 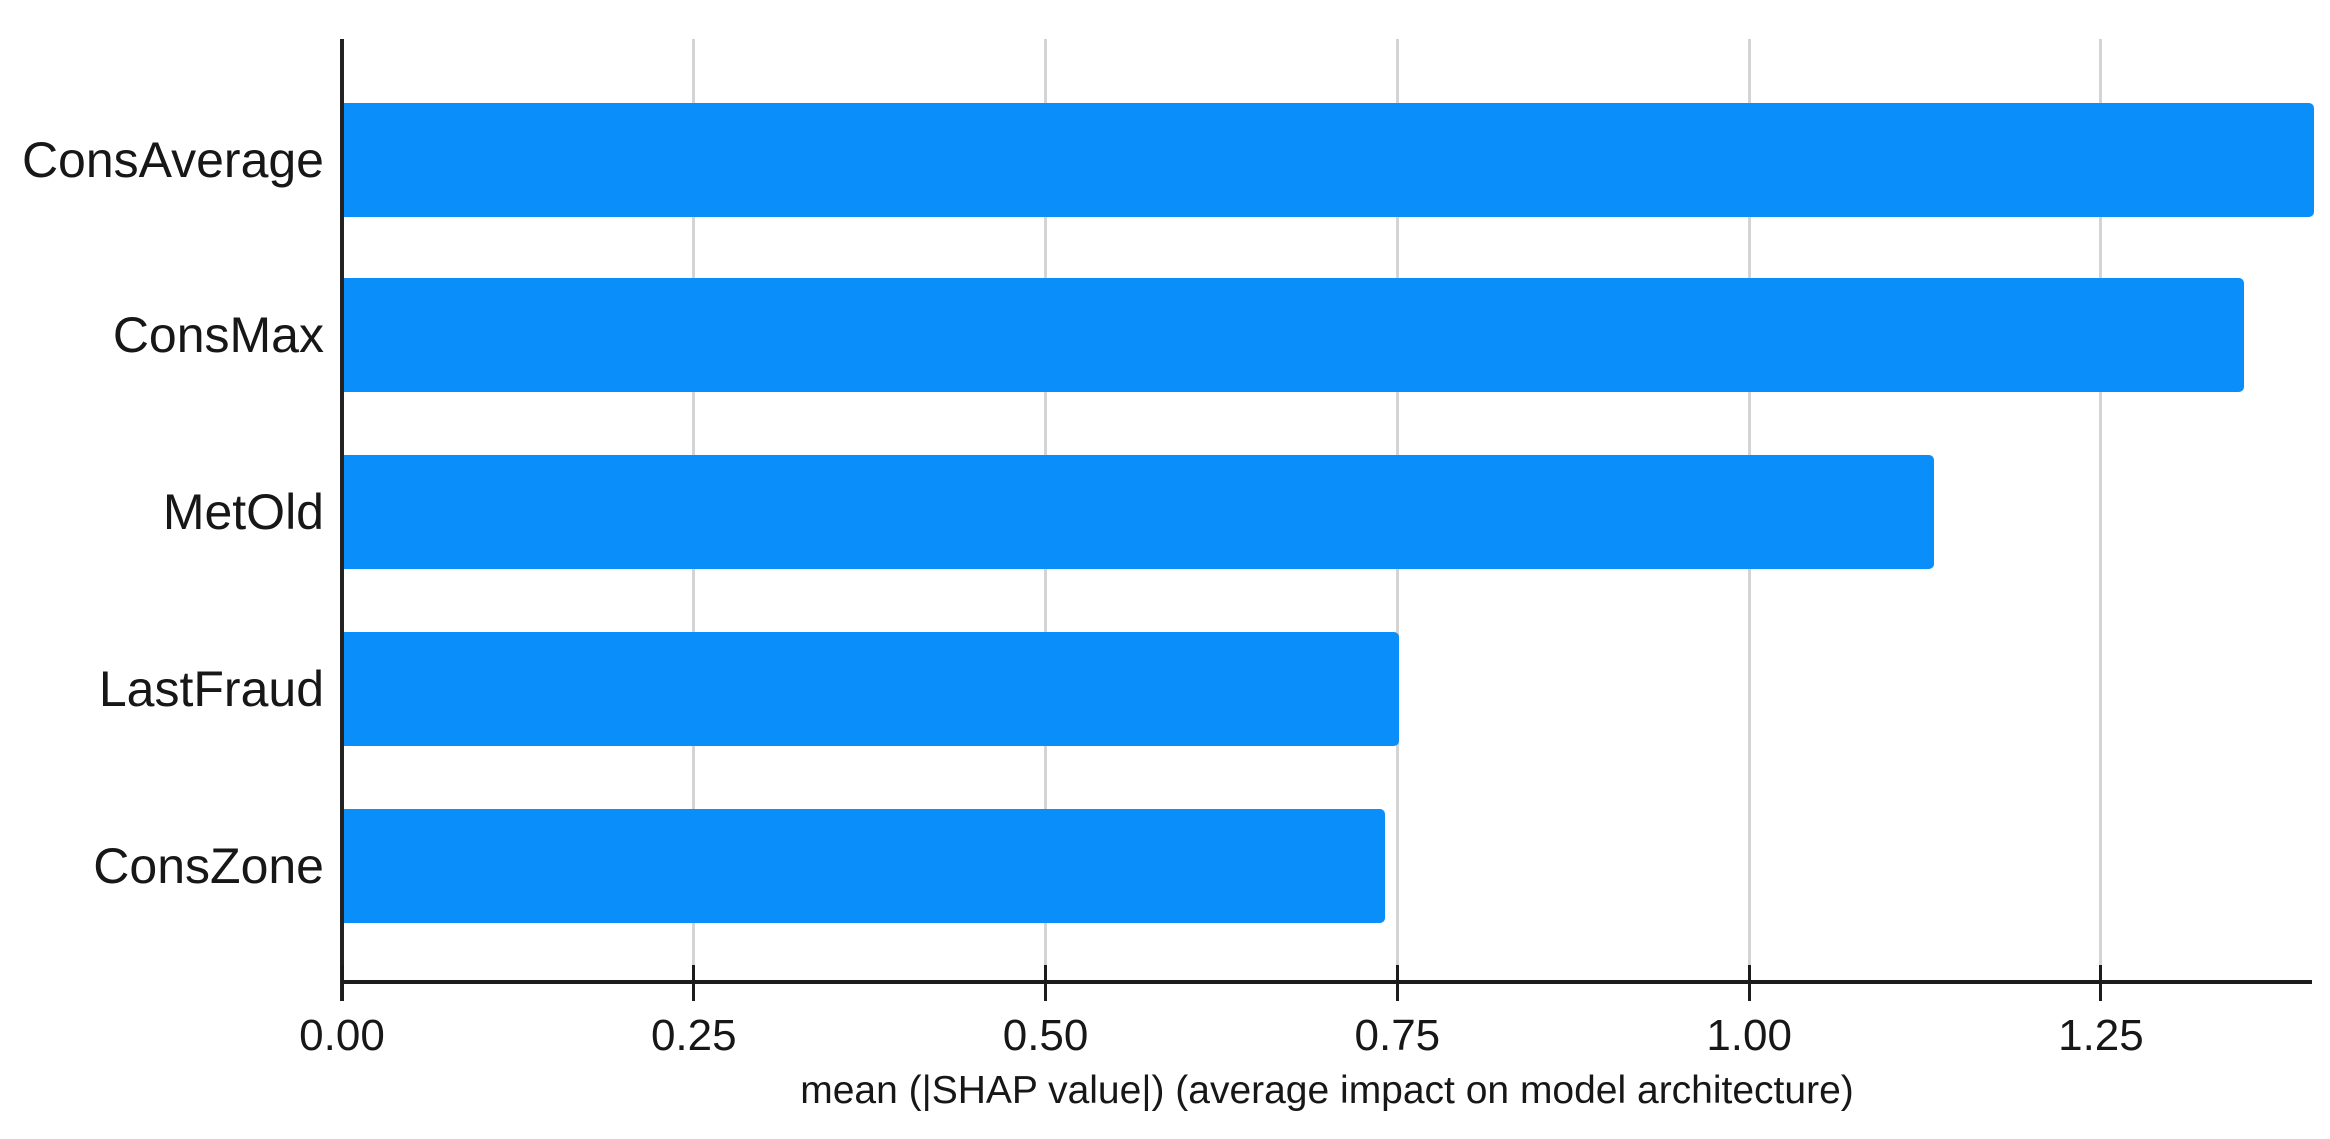 I want to click on y-axis-line, so click(x=342, y=520).